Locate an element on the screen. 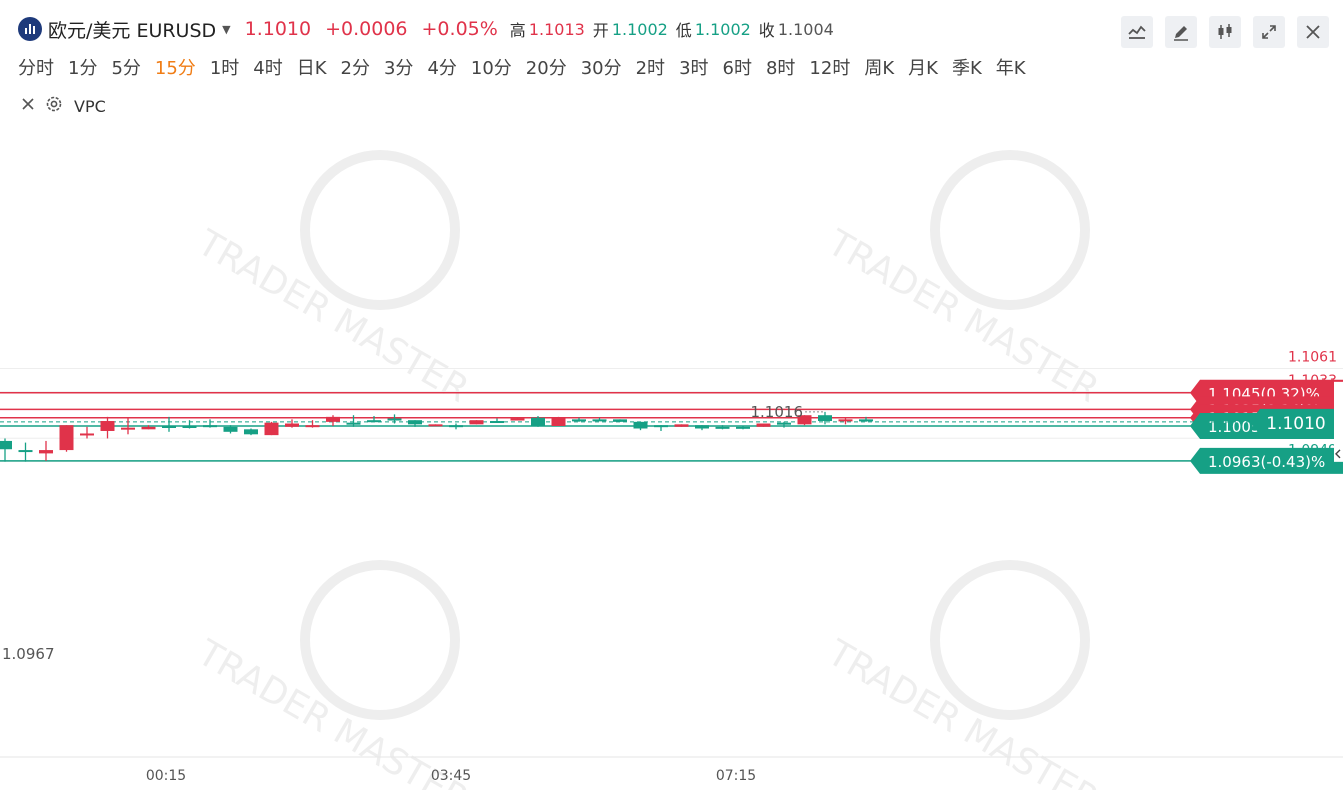 This screenshot has height=790, width=1343. last-price-tag is located at coordinates (1292, 421).